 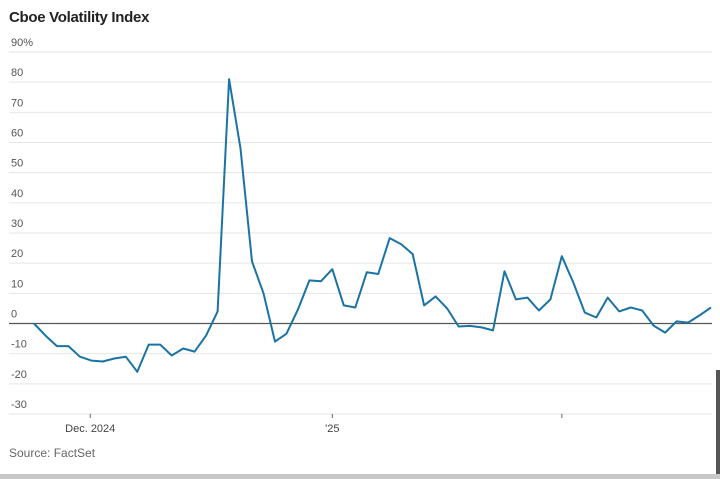 I want to click on y-tick-label: -30, so click(x=19, y=405).